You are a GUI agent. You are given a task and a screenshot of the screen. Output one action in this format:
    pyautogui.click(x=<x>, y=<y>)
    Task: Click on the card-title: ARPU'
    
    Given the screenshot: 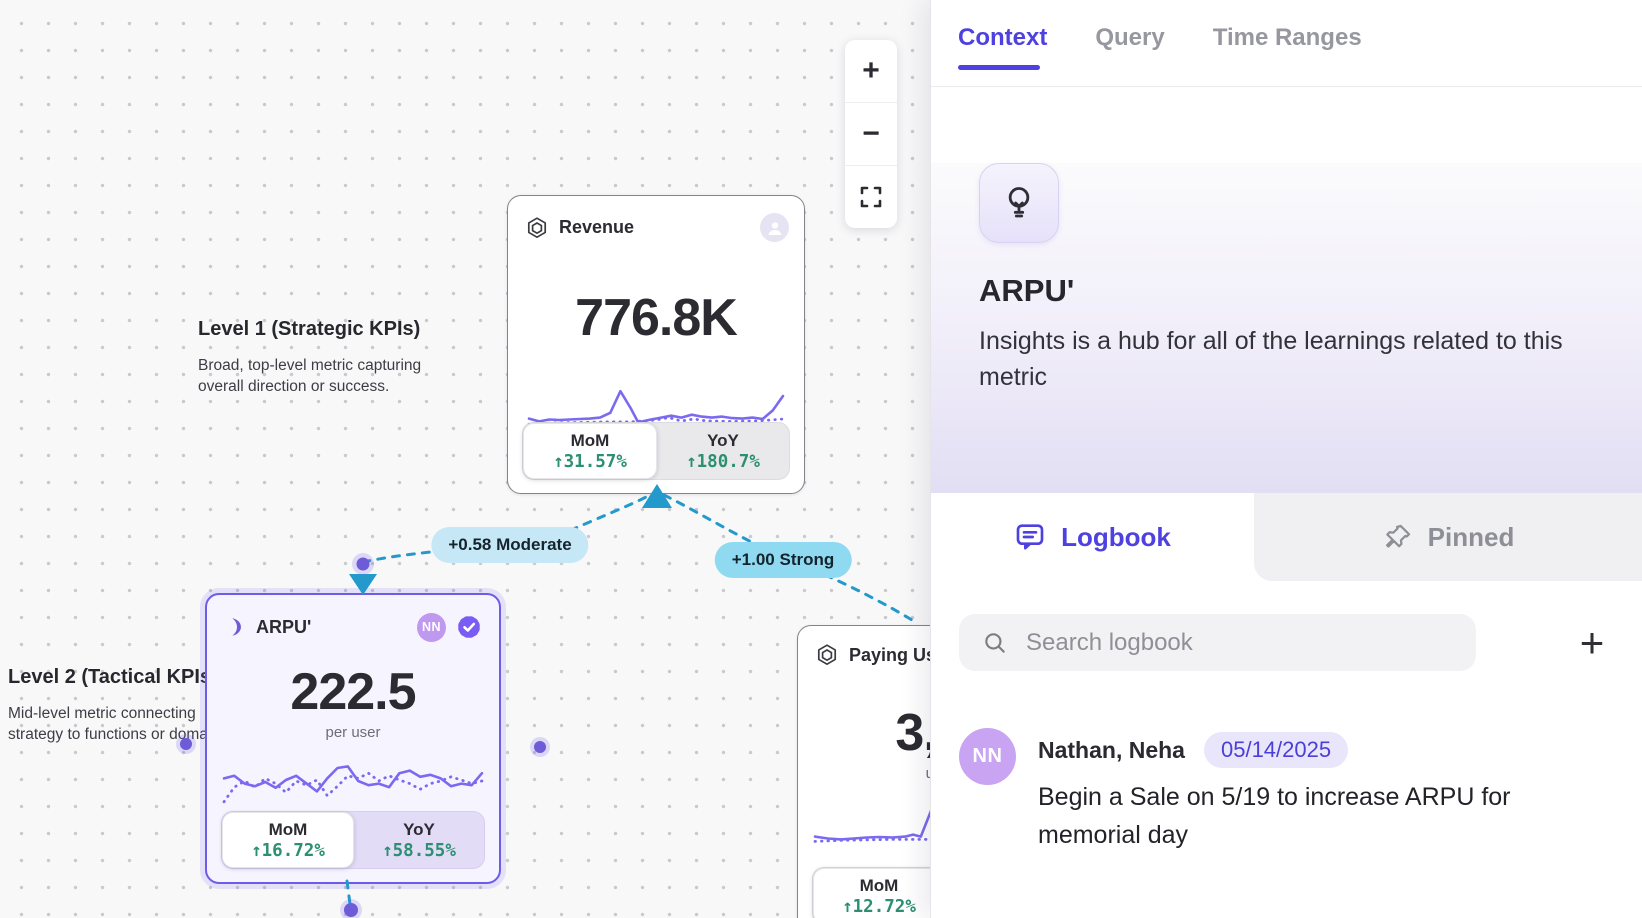 What is the action you would take?
    pyautogui.click(x=284, y=626)
    